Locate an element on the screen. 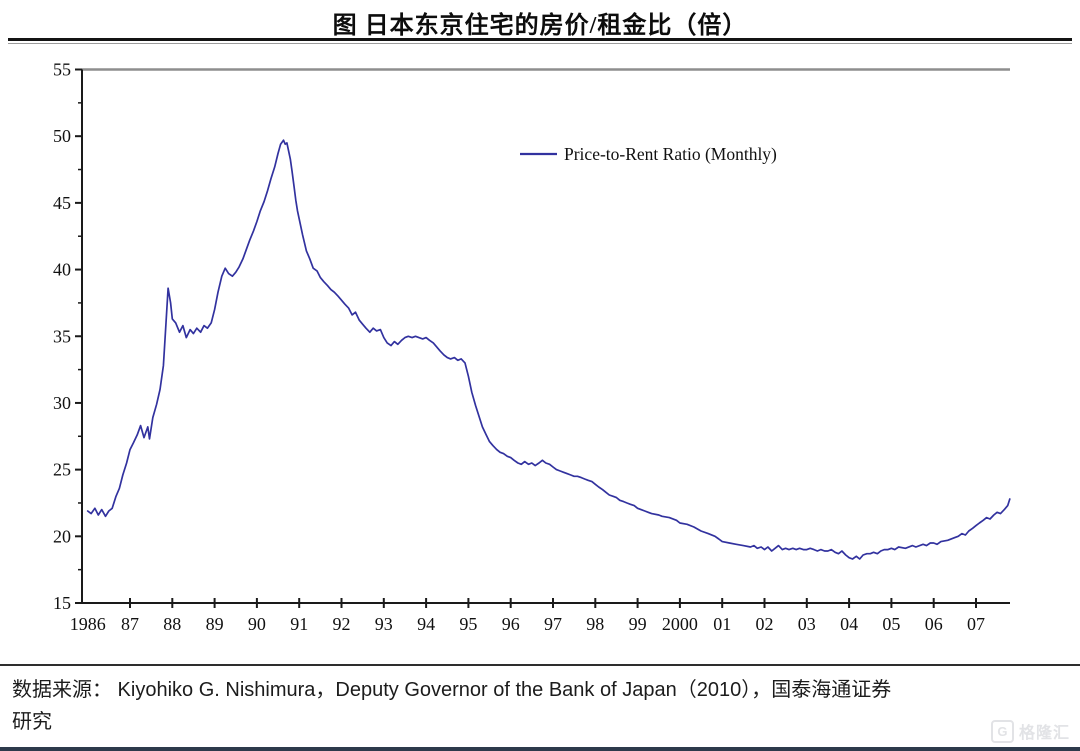 Image resolution: width=1080 pixels, height=751 pixels. x-tick-label: 91 is located at coordinates (299, 624).